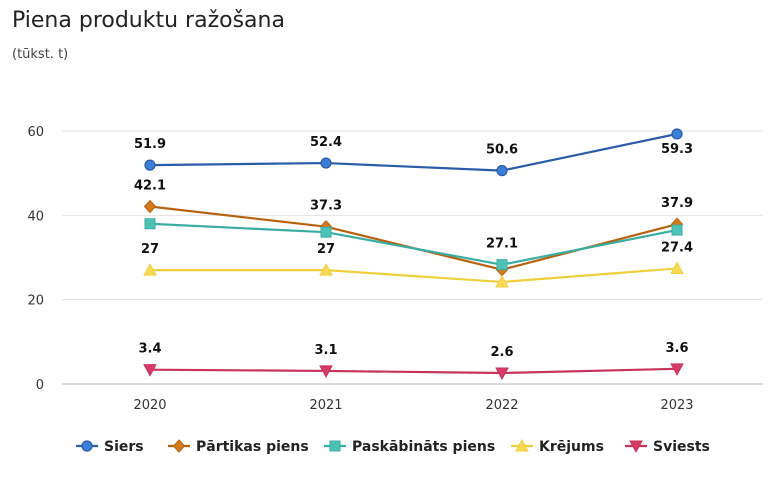 Image resolution: width=777 pixels, height=482 pixels. Describe the element at coordinates (150, 185) in the screenshot. I see `data-label: 42.1` at that location.